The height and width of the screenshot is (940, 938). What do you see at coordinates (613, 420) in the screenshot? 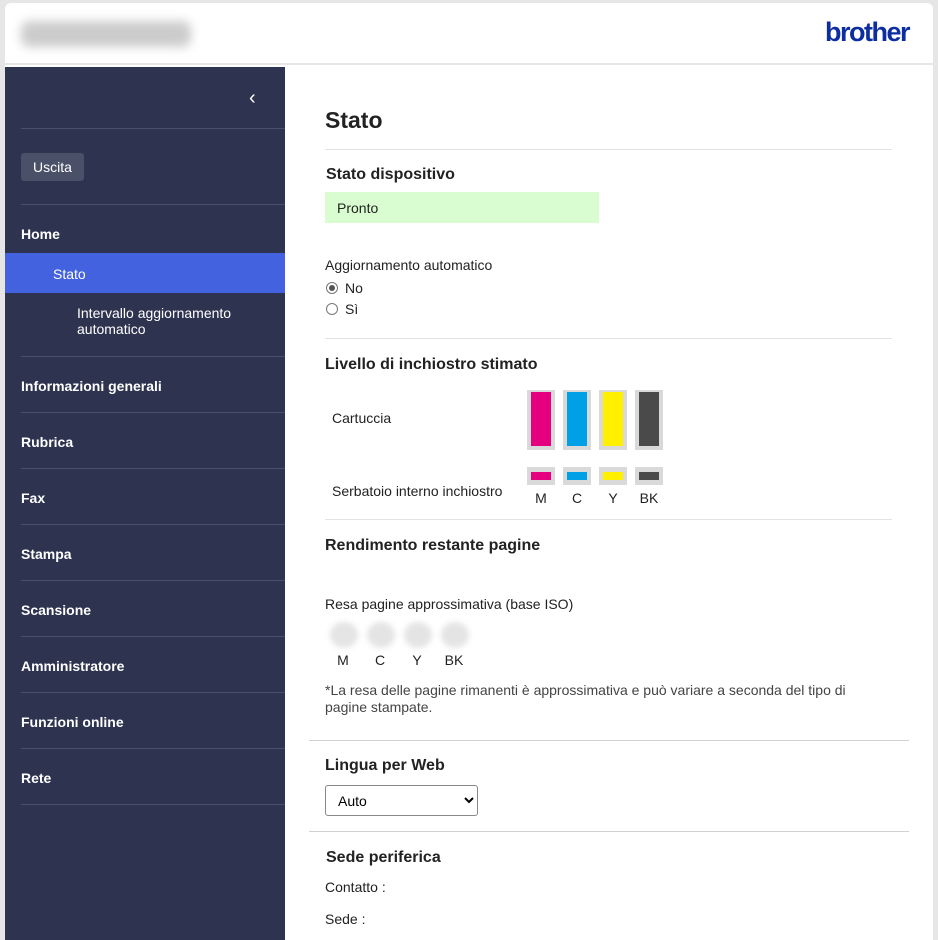
I see `cartridge-y` at bounding box center [613, 420].